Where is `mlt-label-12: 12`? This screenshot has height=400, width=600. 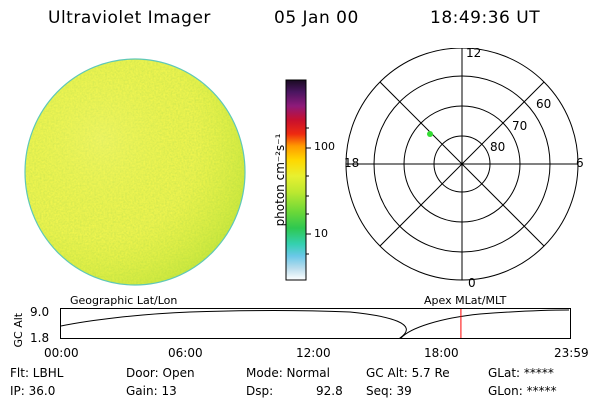 mlt-label-12: 12 is located at coordinates (474, 53).